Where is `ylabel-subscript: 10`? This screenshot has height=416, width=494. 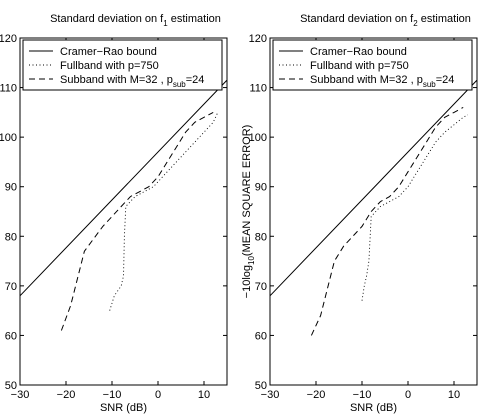
ylabel-subscript: 10 is located at coordinates (251, 260).